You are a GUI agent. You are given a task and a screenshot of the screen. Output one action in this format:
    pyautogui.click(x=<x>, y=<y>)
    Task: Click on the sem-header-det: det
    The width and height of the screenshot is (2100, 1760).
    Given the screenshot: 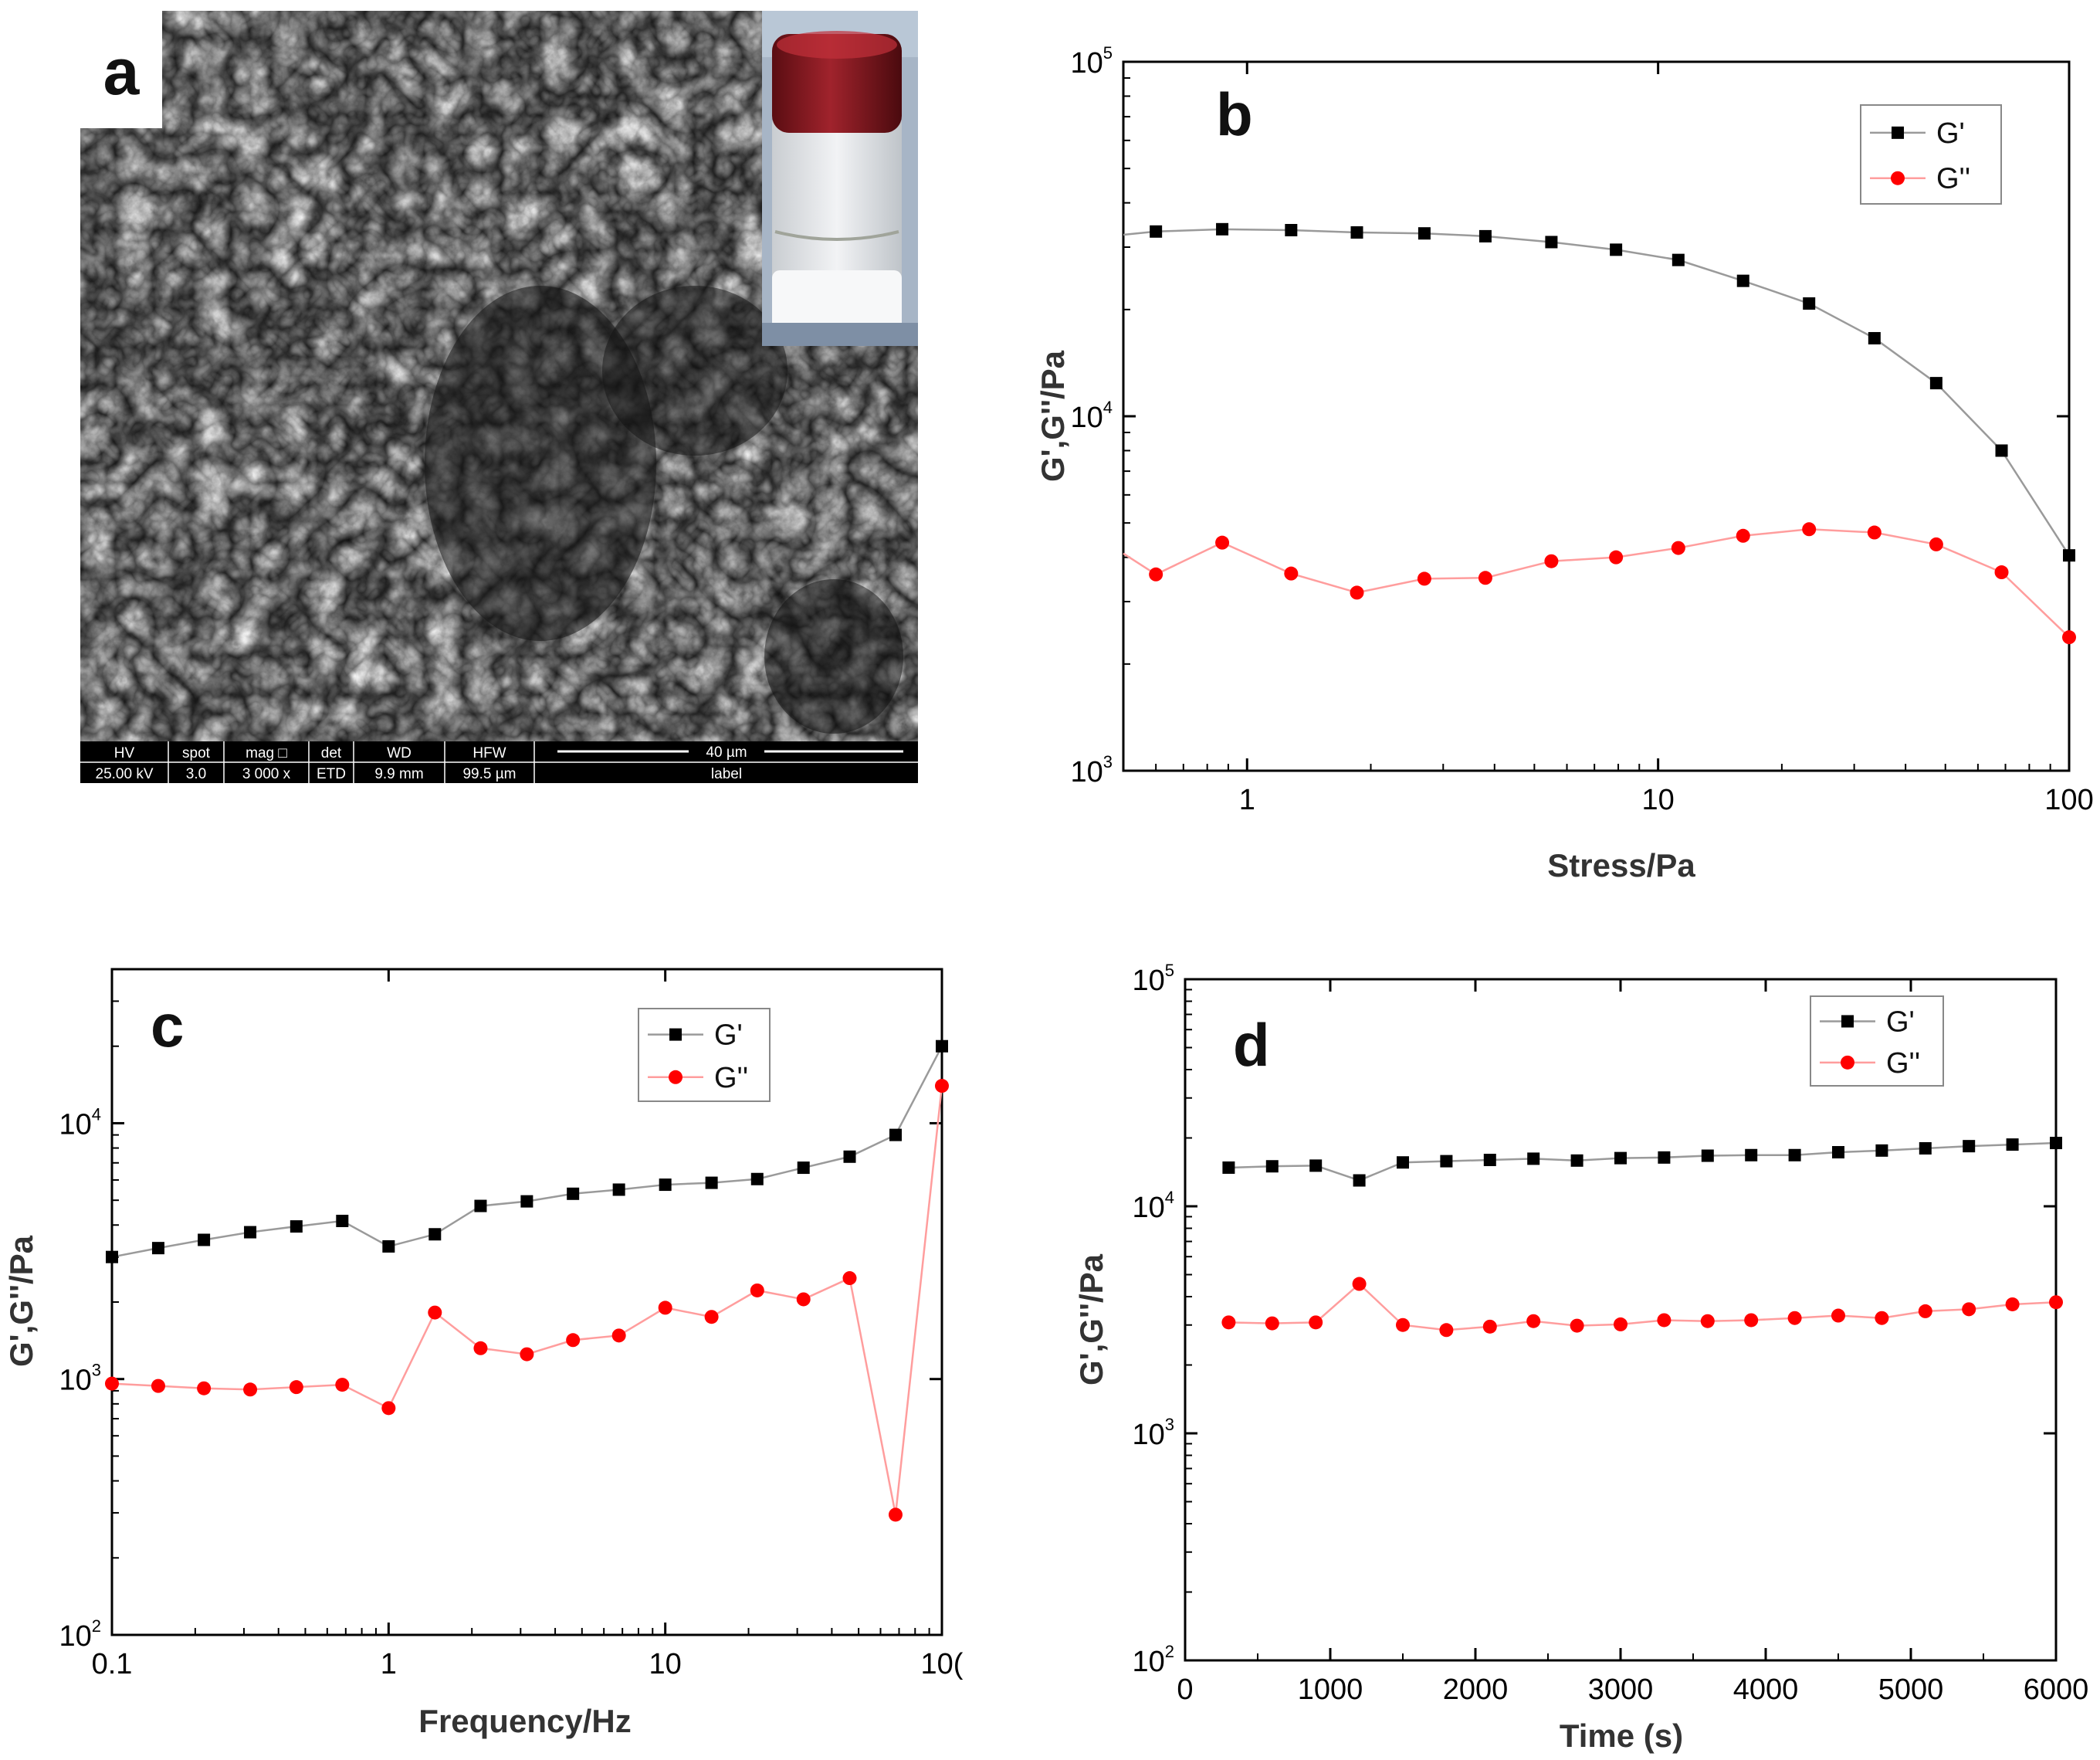 What is the action you would take?
    pyautogui.click(x=331, y=753)
    